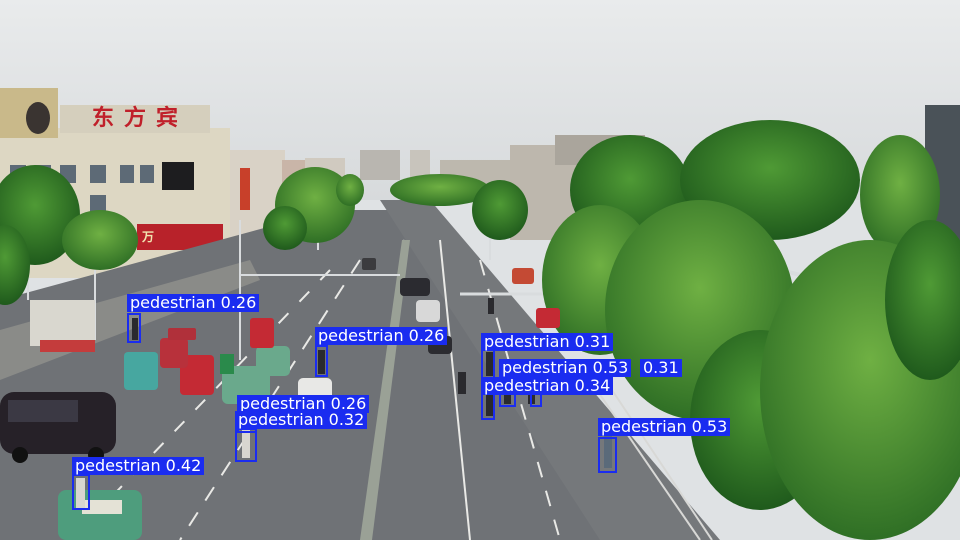 This screenshot has width=960, height=540. I want to click on rooftop-sign: 东方宾, so click(140, 118).